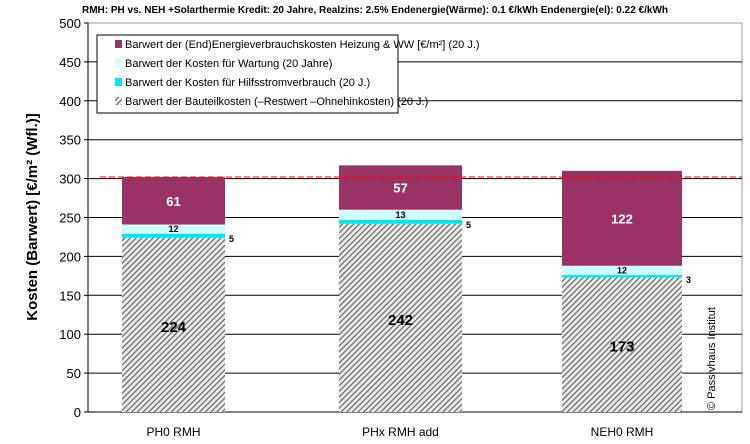  What do you see at coordinates (247, 74) in the screenshot?
I see `legend-box` at bounding box center [247, 74].